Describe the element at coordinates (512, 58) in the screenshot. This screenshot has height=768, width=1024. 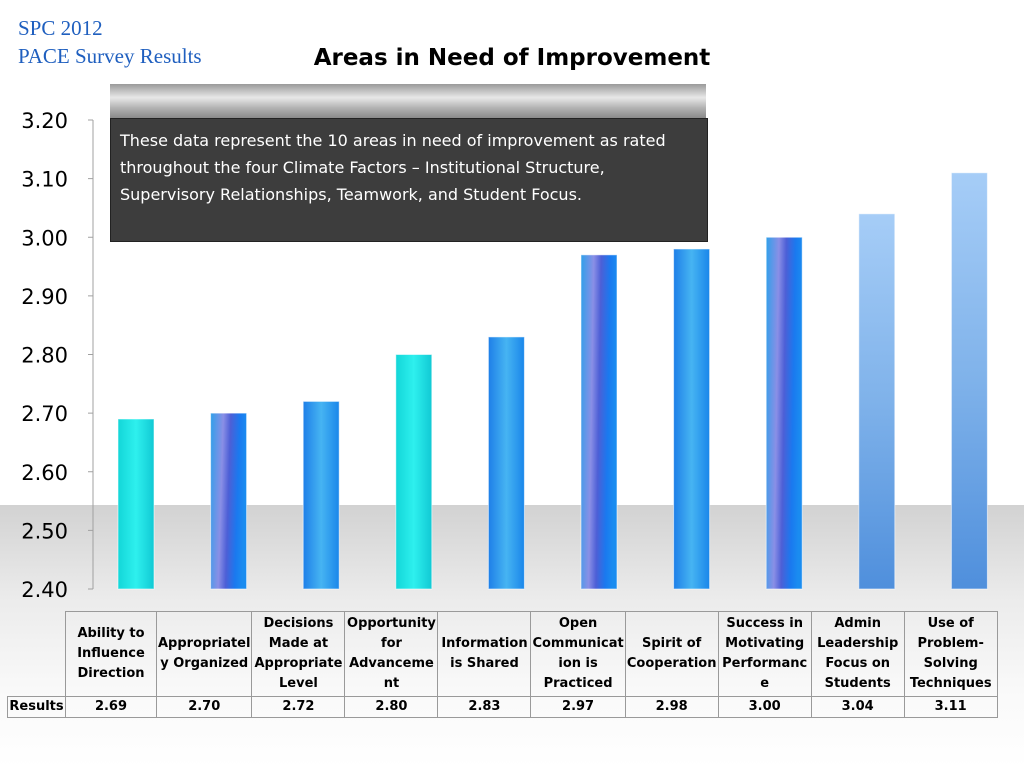
I see `slide-title: Areas in Need of Improvement` at that location.